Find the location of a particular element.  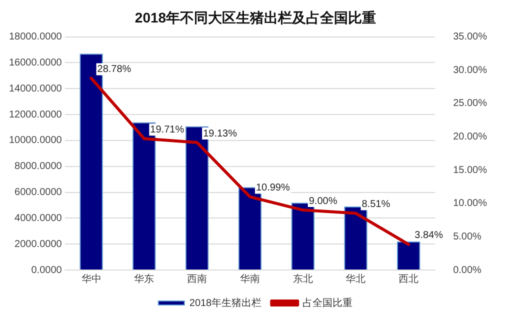

y-tick-label: 2000.0000 is located at coordinates (38, 244).